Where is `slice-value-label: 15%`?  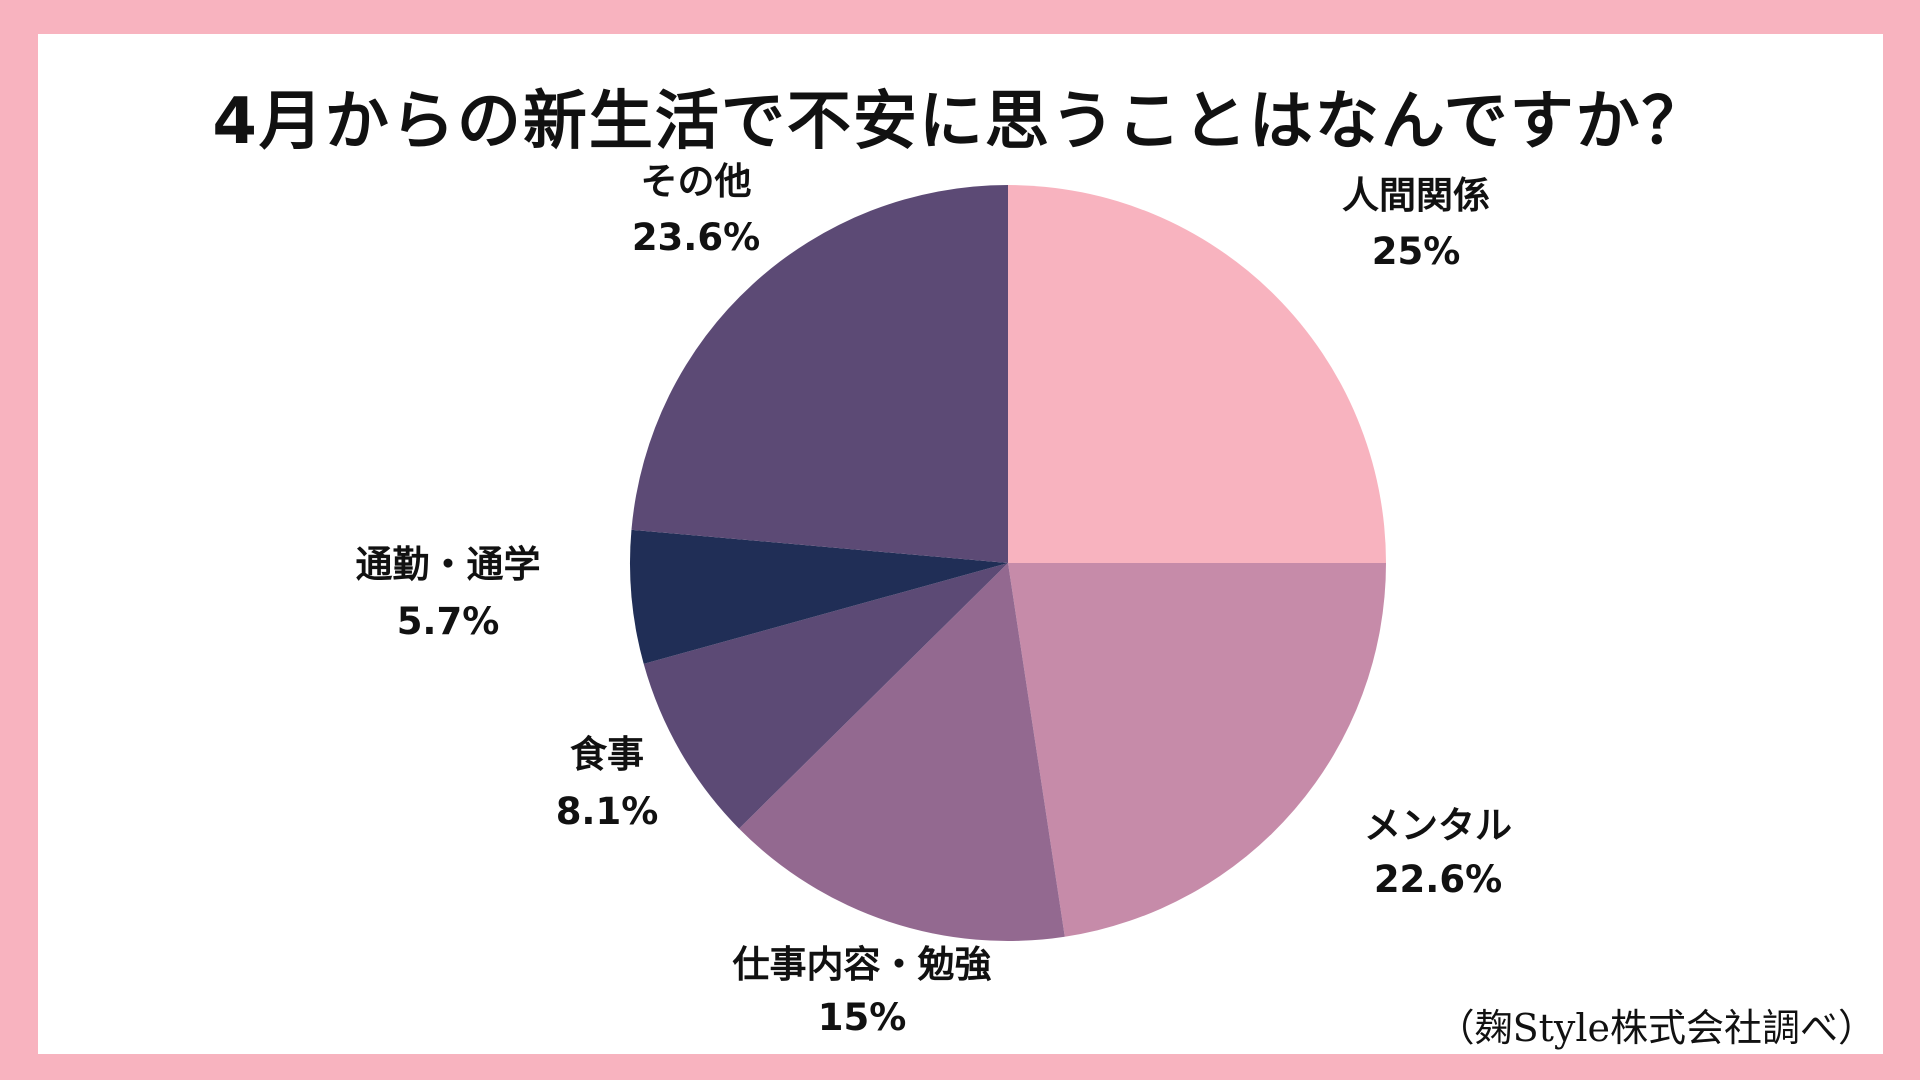
slice-value-label: 15% is located at coordinates (862, 1017).